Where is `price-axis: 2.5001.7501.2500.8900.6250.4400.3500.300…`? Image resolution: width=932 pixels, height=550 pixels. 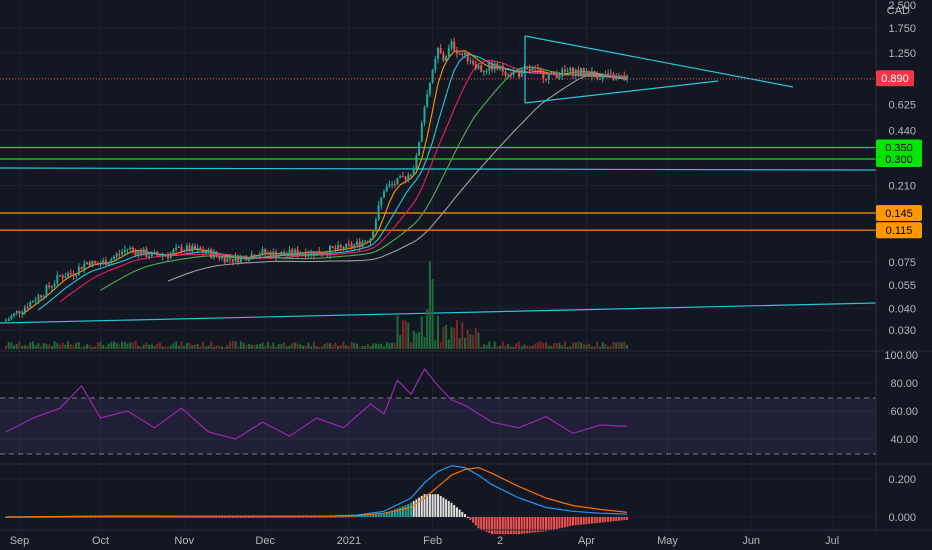 price-axis: 2.5001.7501.2500.8900.6250.4400.3500.300… is located at coordinates (898, 265).